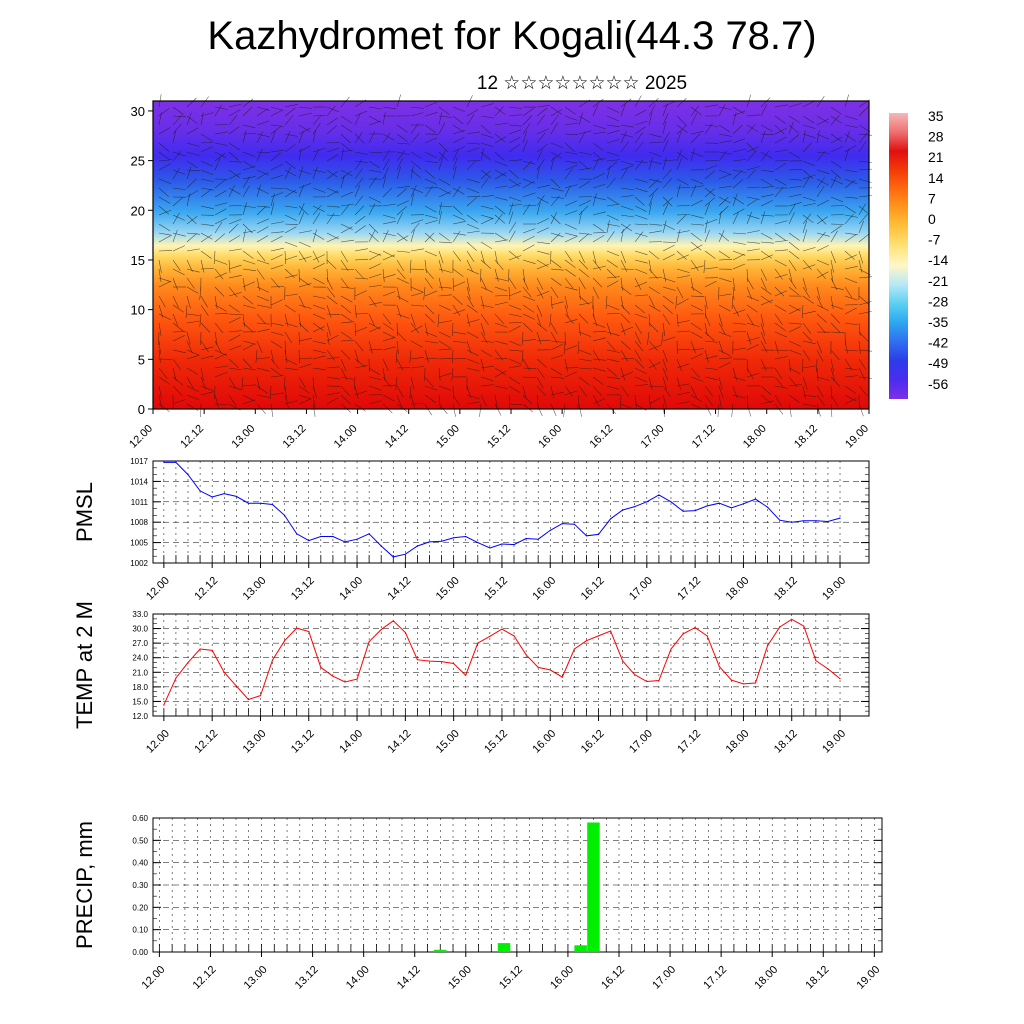 The height and width of the screenshot is (1024, 1024). What do you see at coordinates (351, 742) in the screenshot?
I see `x-tick-label: 14.00` at bounding box center [351, 742].